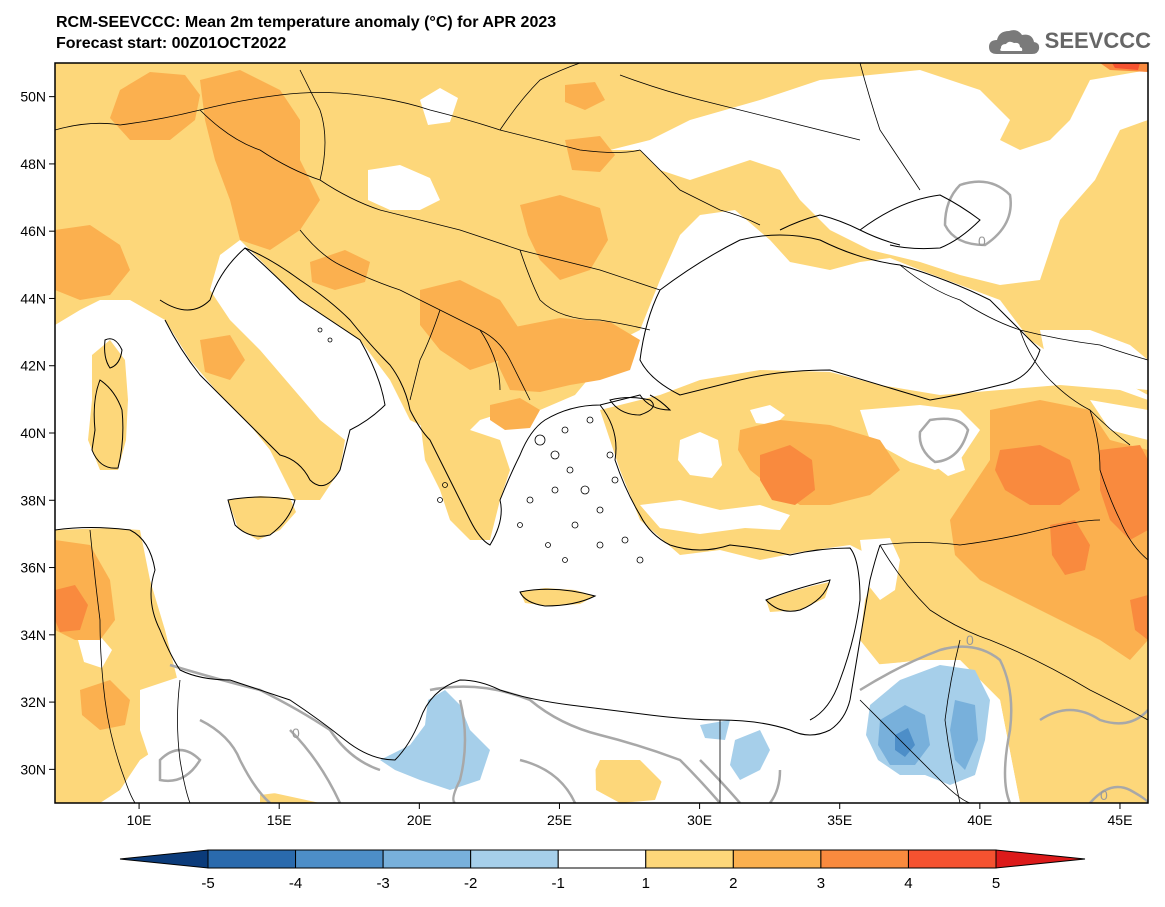 The width and height of the screenshot is (1165, 907). Describe the element at coordinates (1040, 859) in the screenshot. I see `colorbar-max-extension` at that location.